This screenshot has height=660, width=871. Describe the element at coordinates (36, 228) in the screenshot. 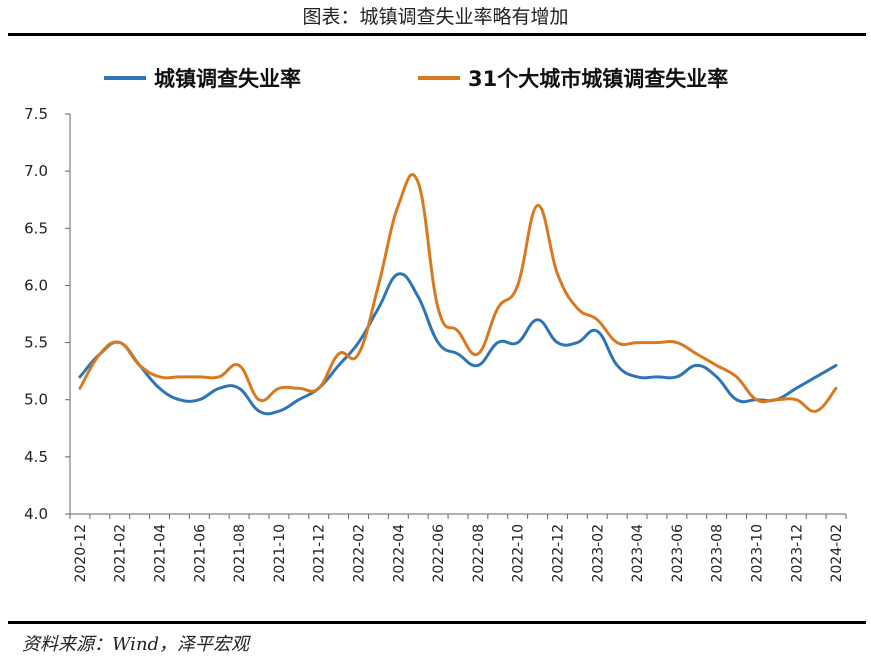

I see `y-tick-label: 6.5` at that location.